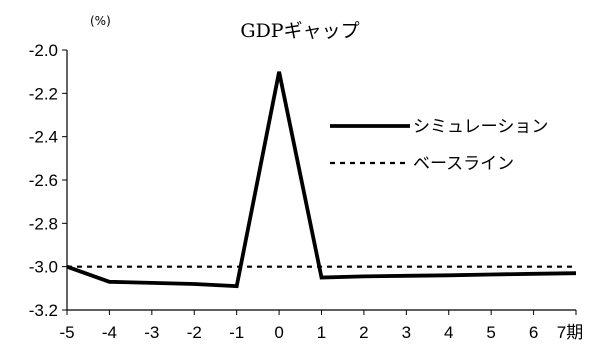  What do you see at coordinates (406, 332) in the screenshot?
I see `x-tick-label: 3` at bounding box center [406, 332].